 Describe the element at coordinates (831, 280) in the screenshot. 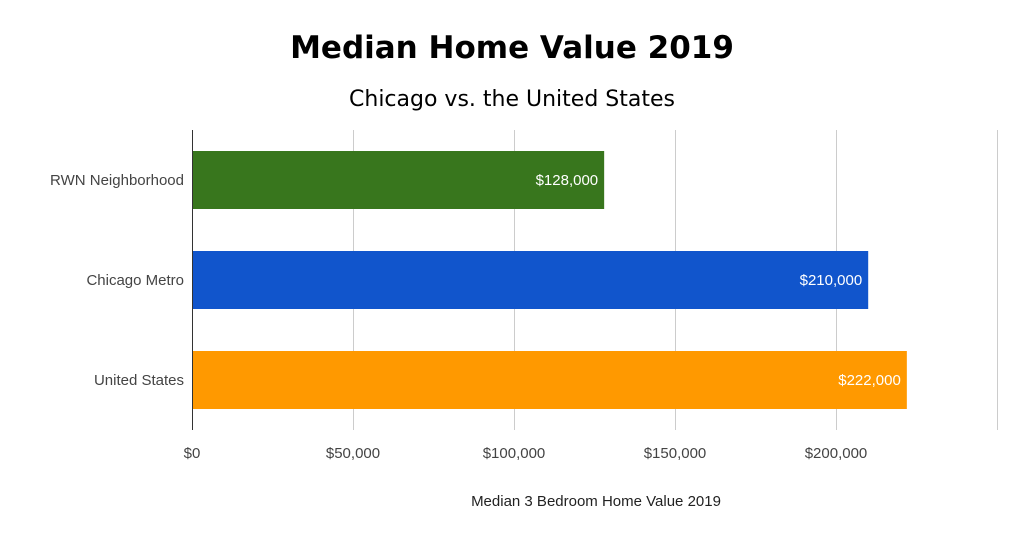

I see `bar-value-label: $210,000` at that location.